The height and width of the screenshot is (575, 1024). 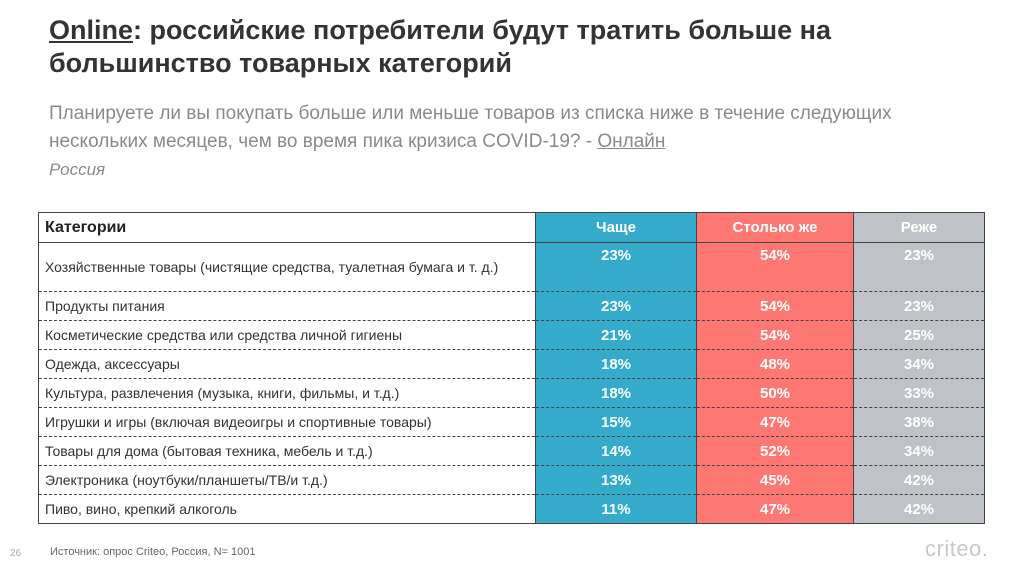 What do you see at coordinates (919, 335) in the screenshot?
I see `less-cell: 25%` at bounding box center [919, 335].